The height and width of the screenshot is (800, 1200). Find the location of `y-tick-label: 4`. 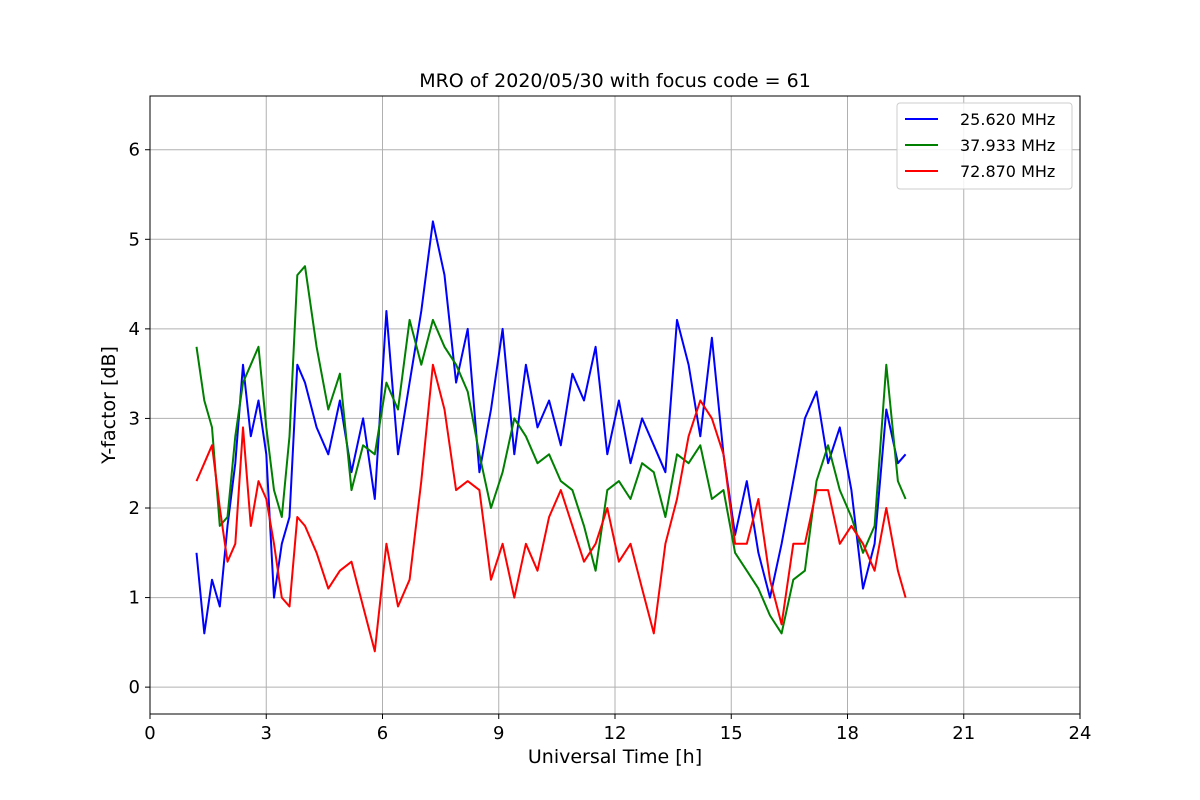

y-tick-label: 4 is located at coordinates (134, 329).